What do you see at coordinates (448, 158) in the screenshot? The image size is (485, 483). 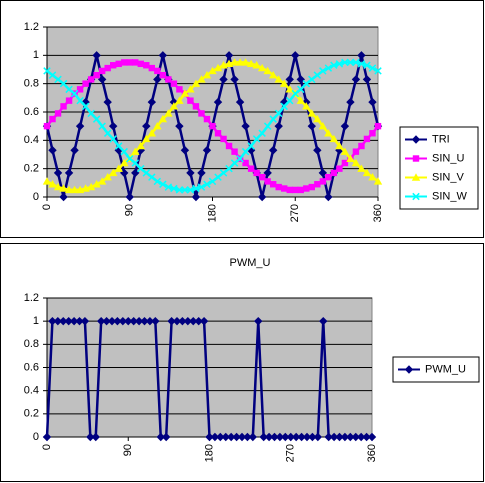 I see `legend-label: SIN_U` at bounding box center [448, 158].